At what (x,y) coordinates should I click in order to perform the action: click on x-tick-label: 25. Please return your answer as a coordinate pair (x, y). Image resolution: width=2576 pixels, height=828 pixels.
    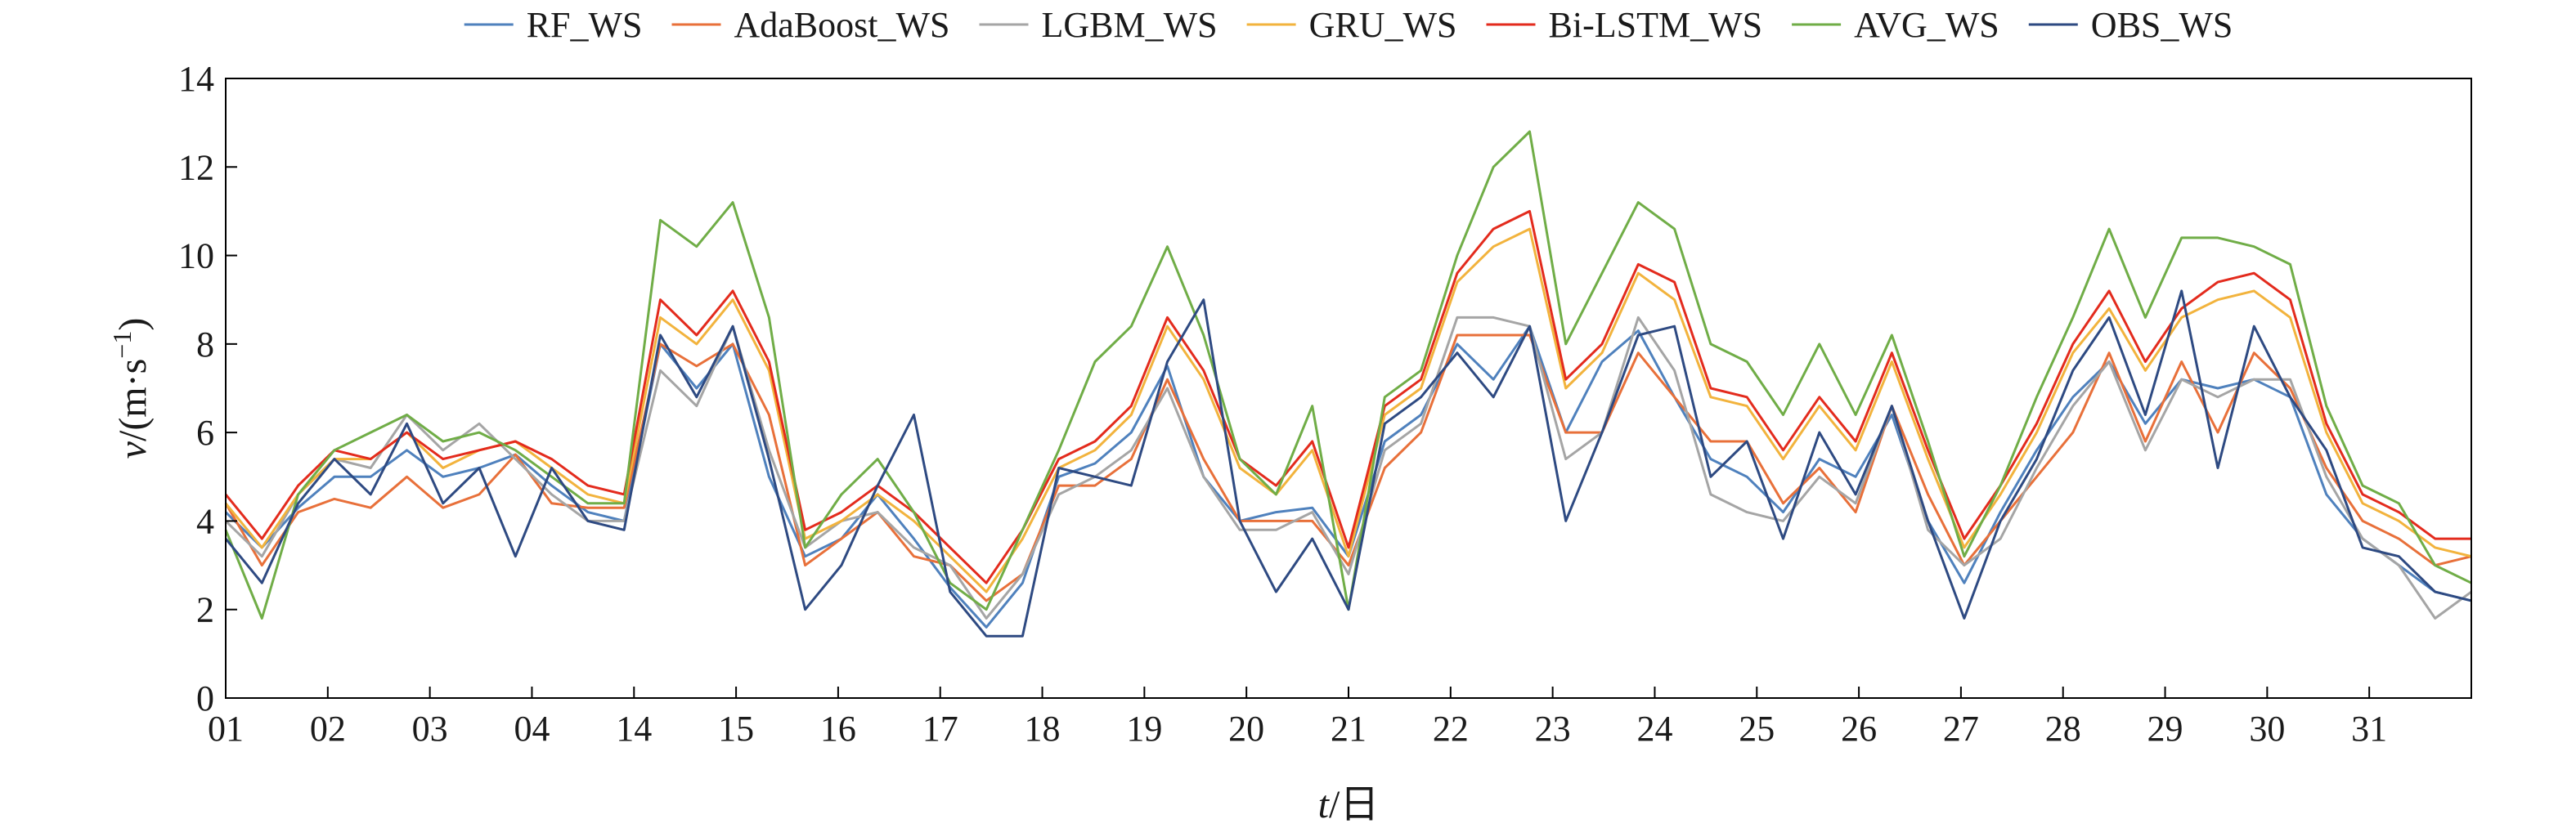
    Looking at the image, I should click on (1757, 729).